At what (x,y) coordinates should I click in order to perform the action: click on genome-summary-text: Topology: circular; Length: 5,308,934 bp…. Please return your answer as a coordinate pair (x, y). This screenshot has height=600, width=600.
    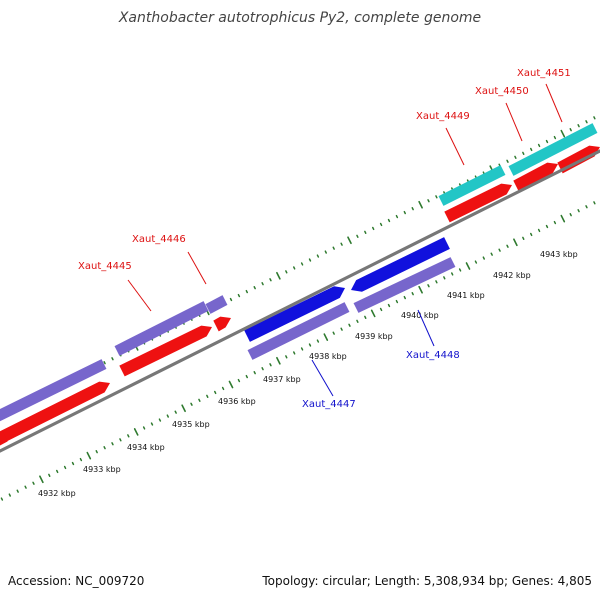
    Looking at the image, I should click on (427, 581).